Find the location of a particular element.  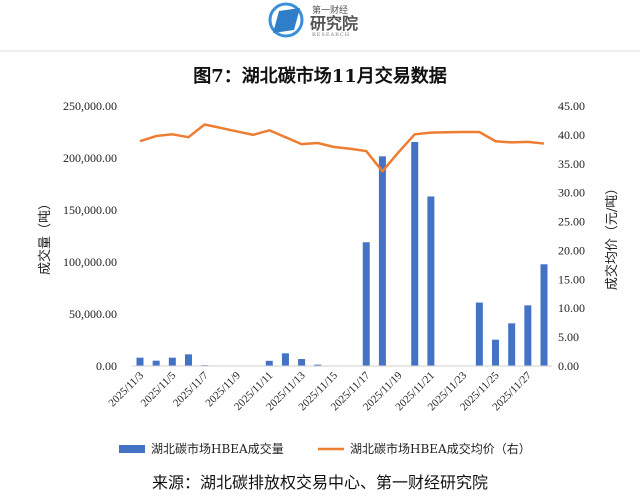

logo: 第一财经 研究院 RESEARCH is located at coordinates (313, 20).